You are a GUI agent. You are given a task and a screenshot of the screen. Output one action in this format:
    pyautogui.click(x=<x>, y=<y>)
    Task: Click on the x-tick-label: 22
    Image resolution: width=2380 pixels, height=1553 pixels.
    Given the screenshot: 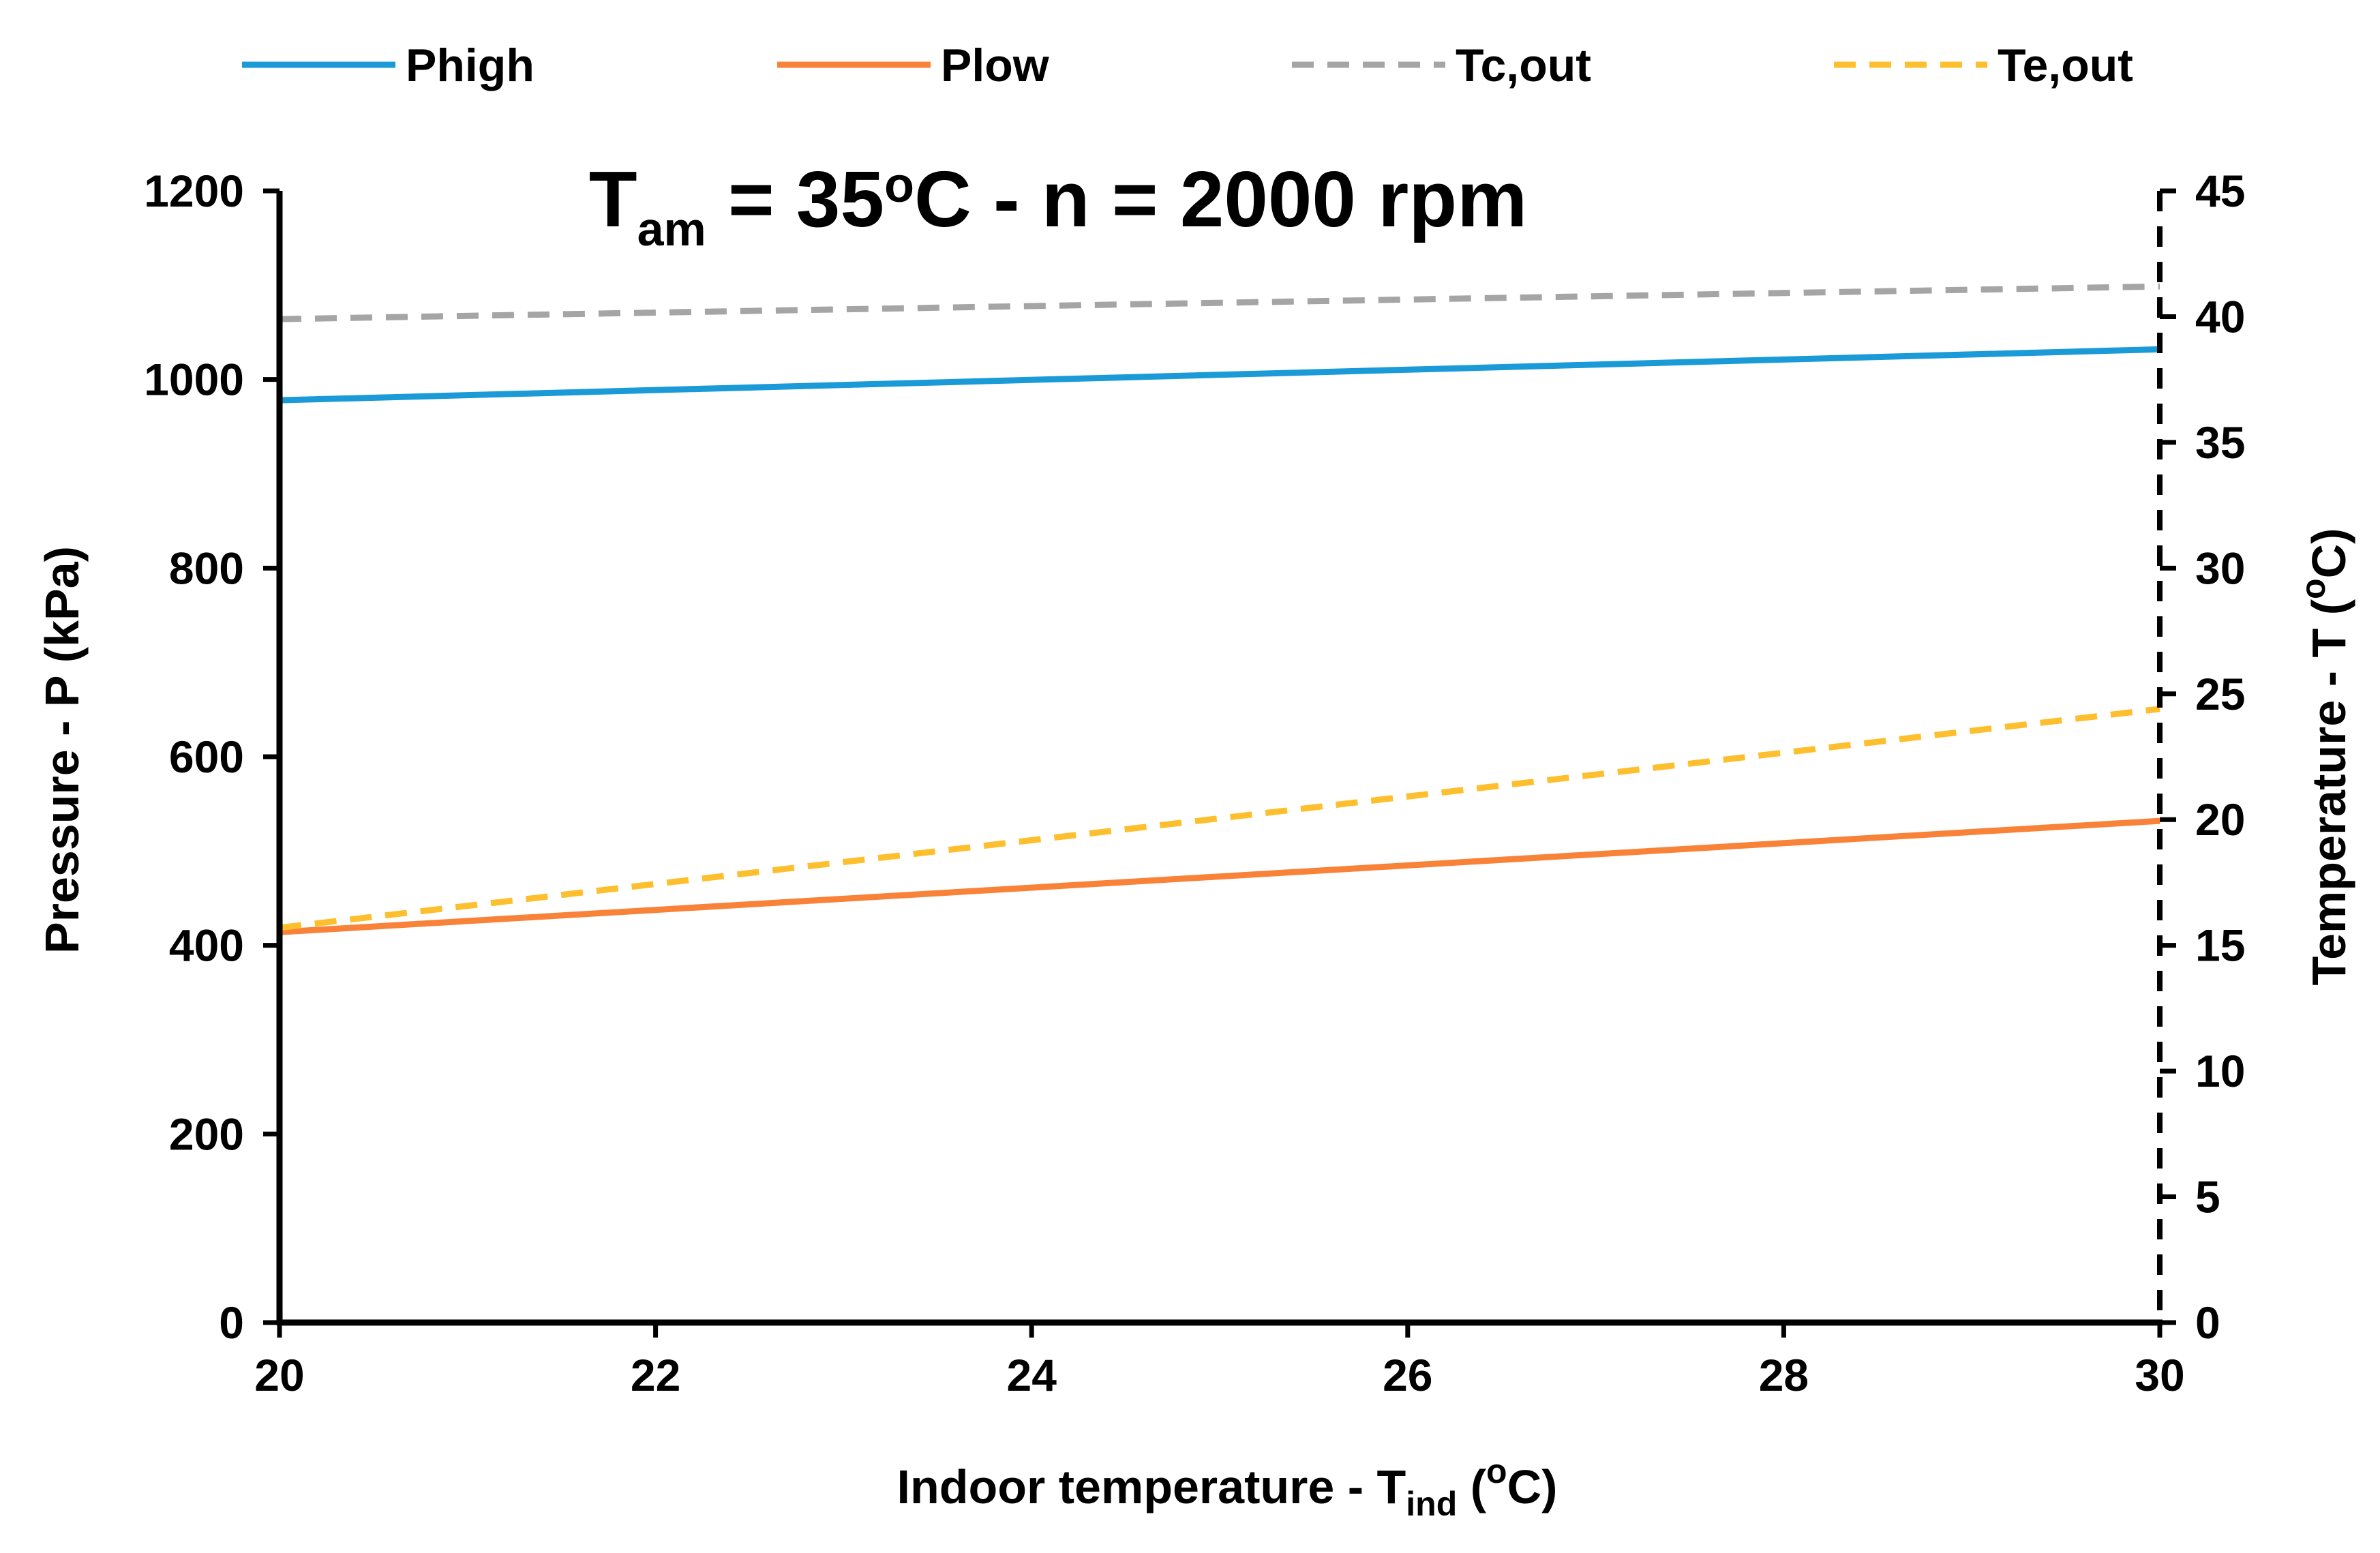 What is the action you would take?
    pyautogui.click(x=655, y=1375)
    